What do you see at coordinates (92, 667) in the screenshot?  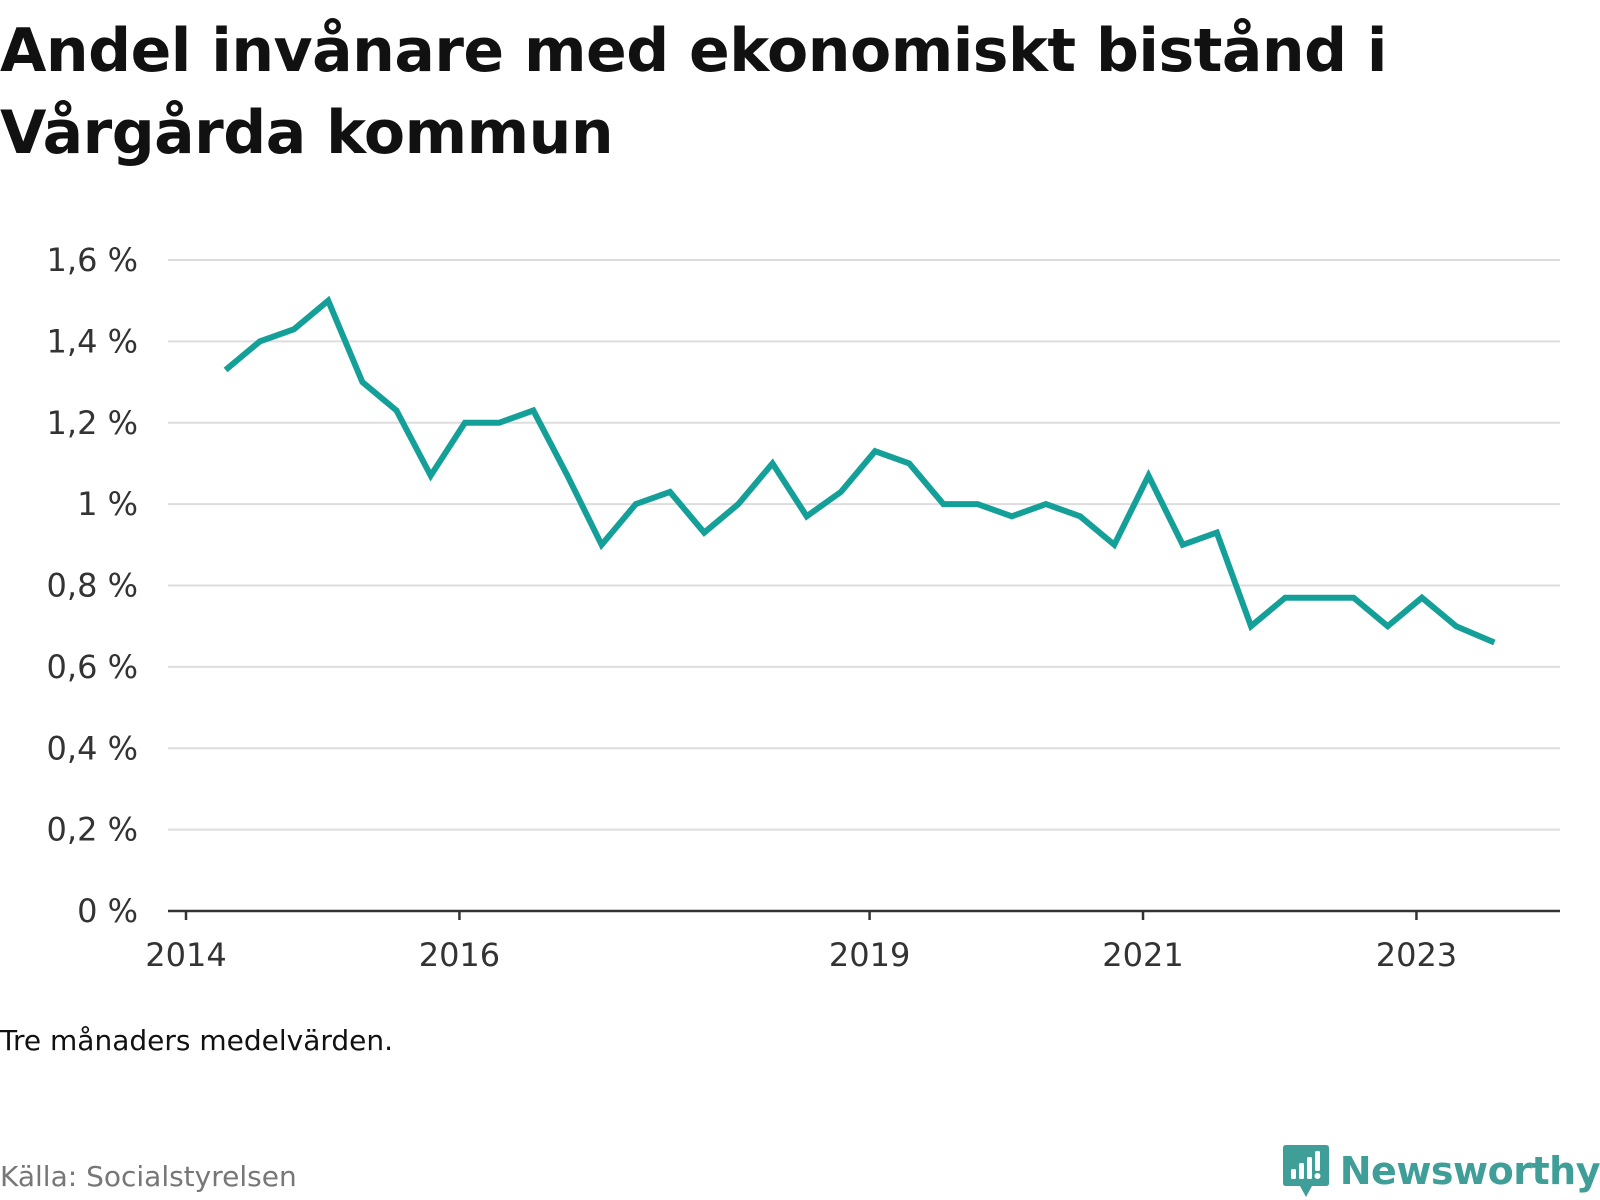 I see `y-tick-label: 0,6 %` at bounding box center [92, 667].